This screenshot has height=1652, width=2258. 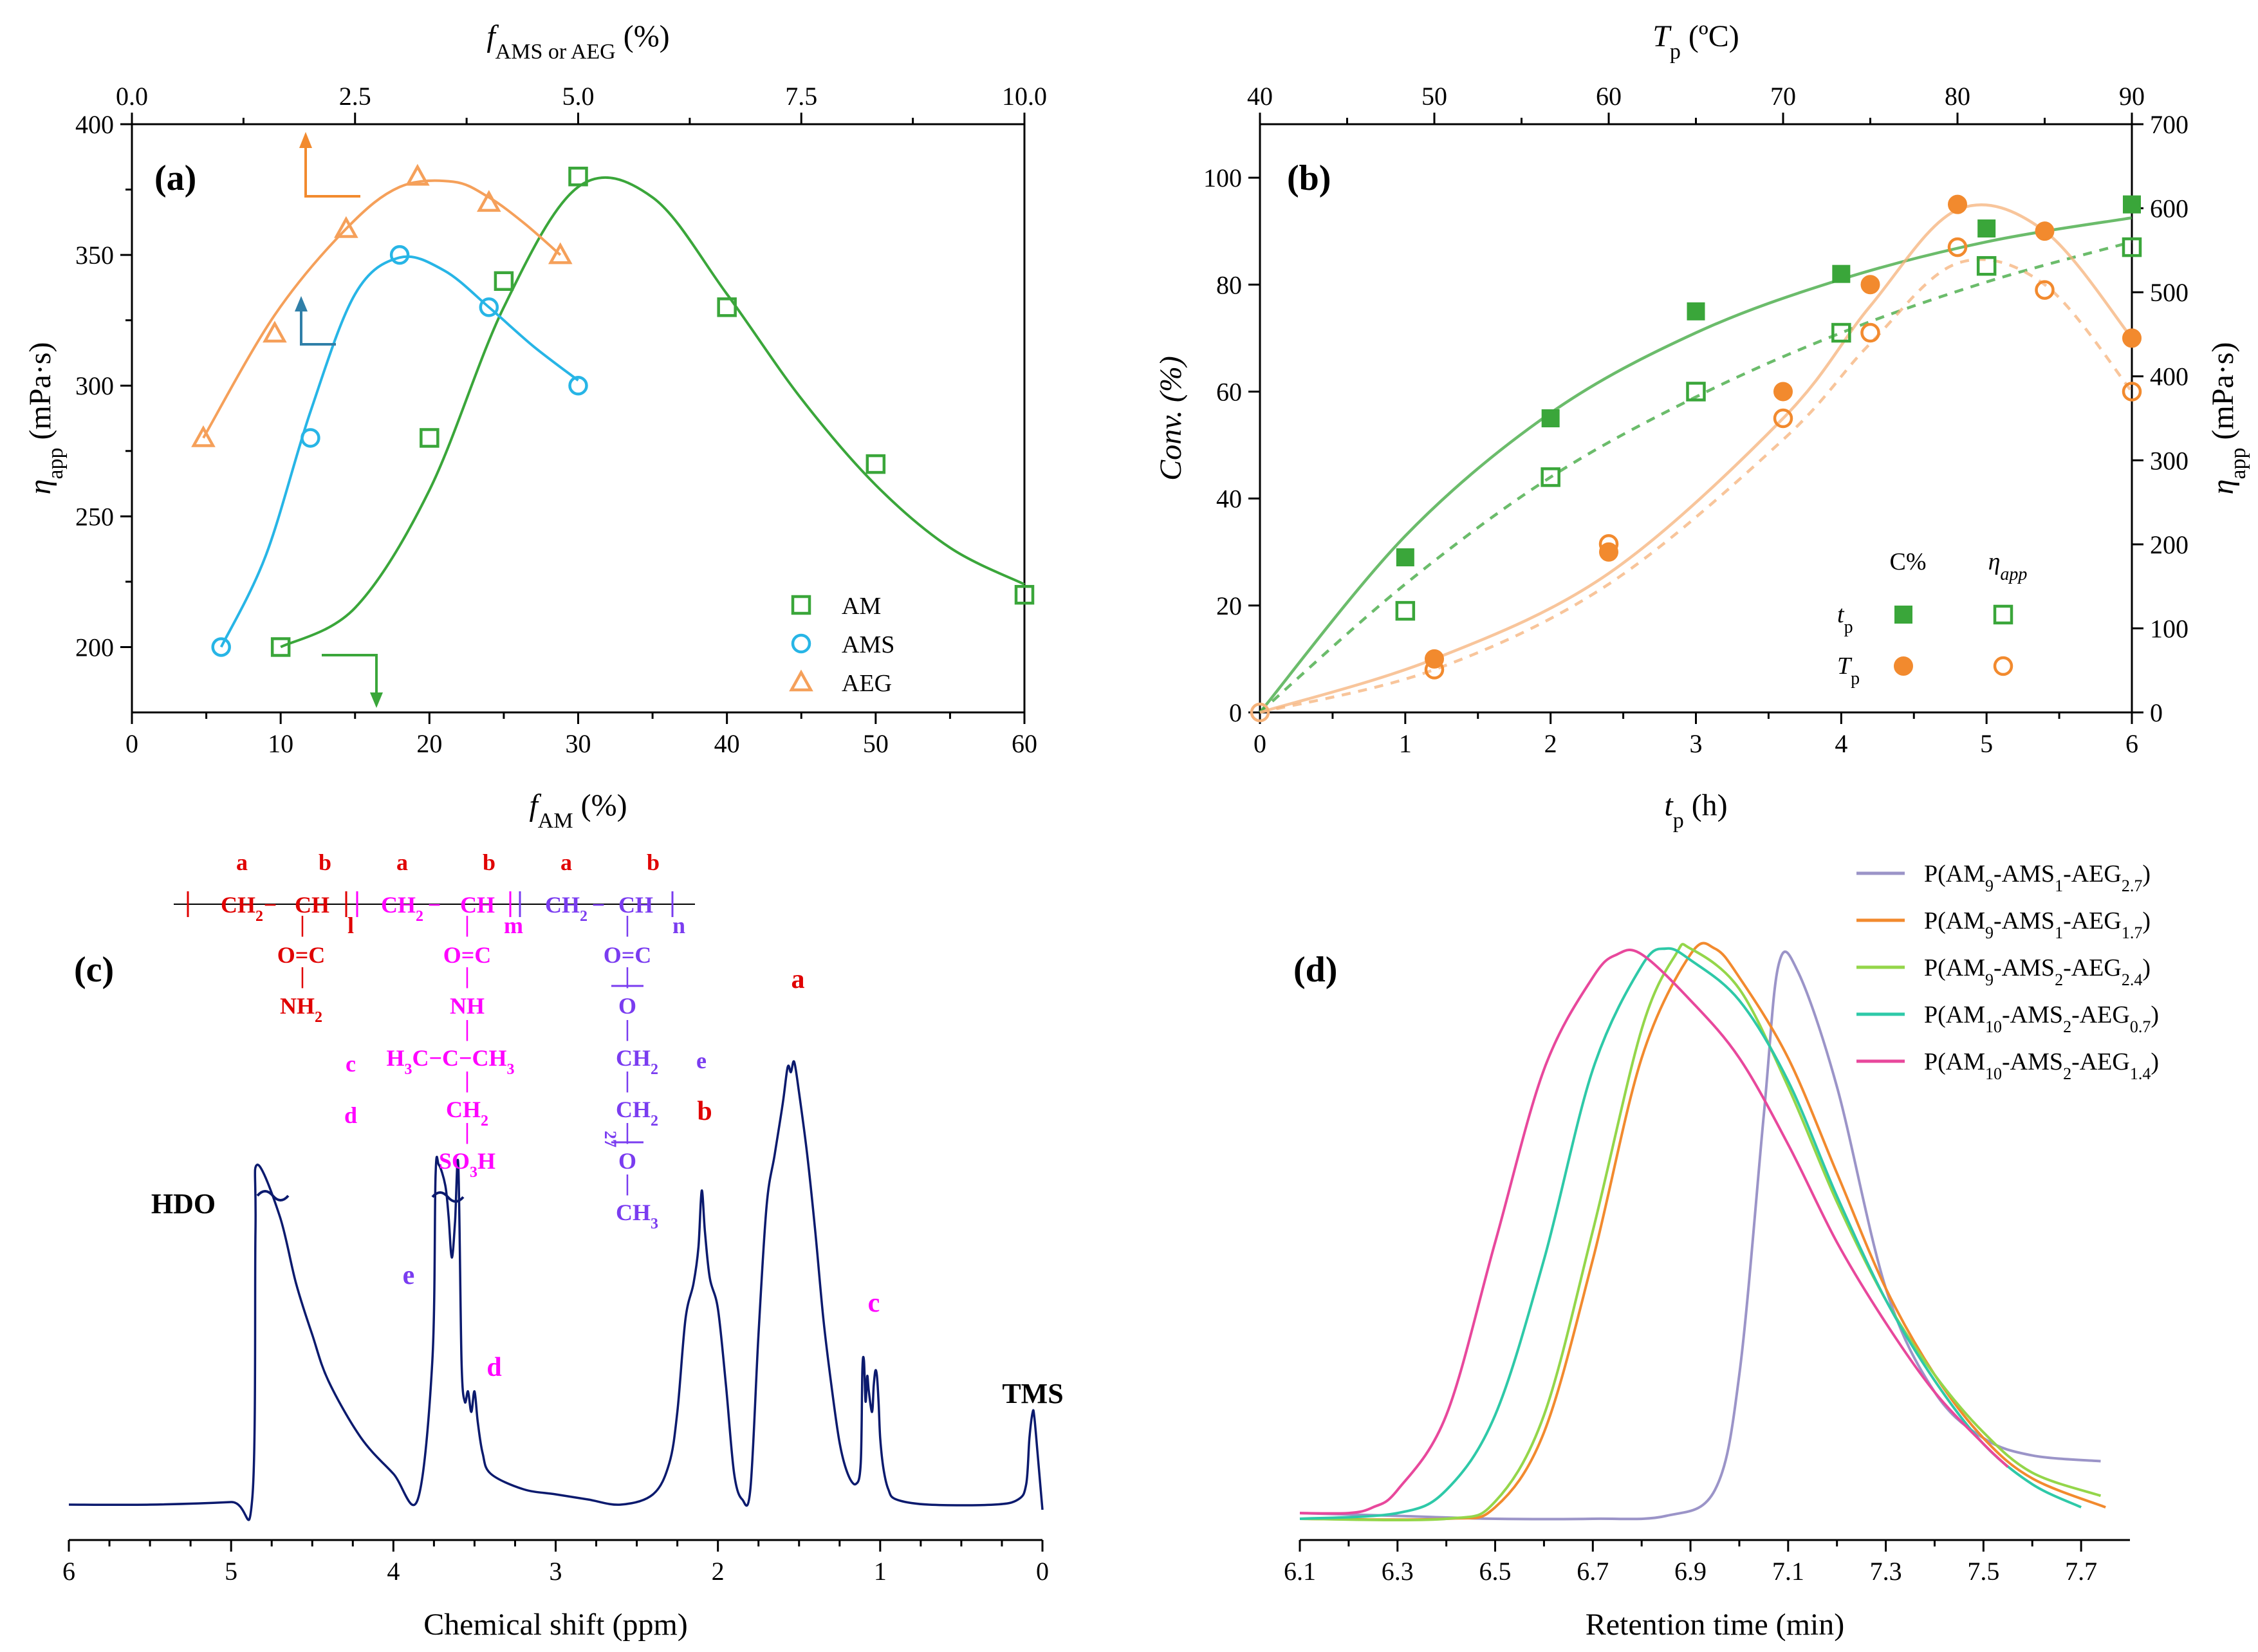 I want to click on panel-b-legend-row-sub: p, so click(x=1848, y=627).